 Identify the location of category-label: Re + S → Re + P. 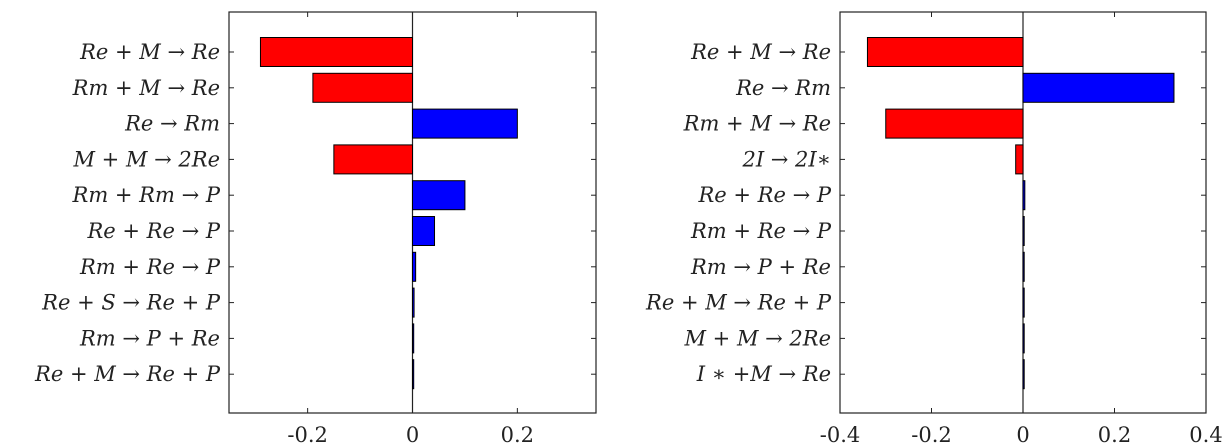
(131, 303).